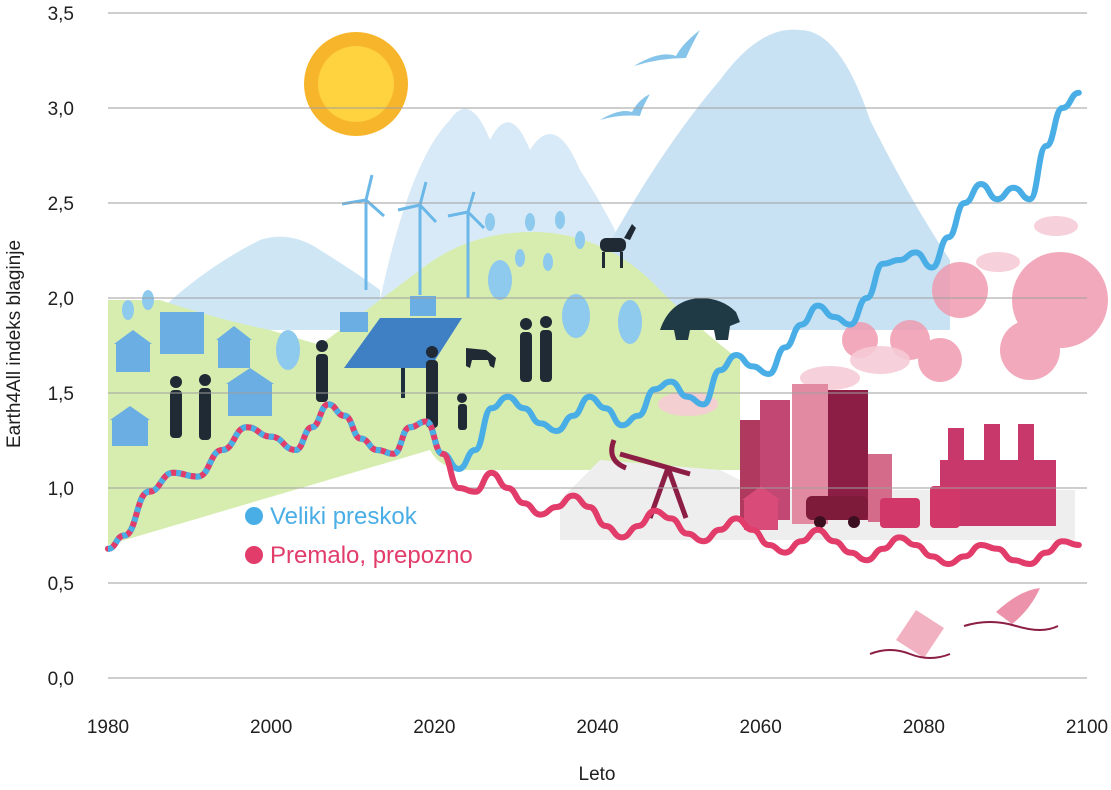 The height and width of the screenshot is (790, 1111). Describe the element at coordinates (1011, 609) in the screenshot. I see `dead-fish-icon` at that location.